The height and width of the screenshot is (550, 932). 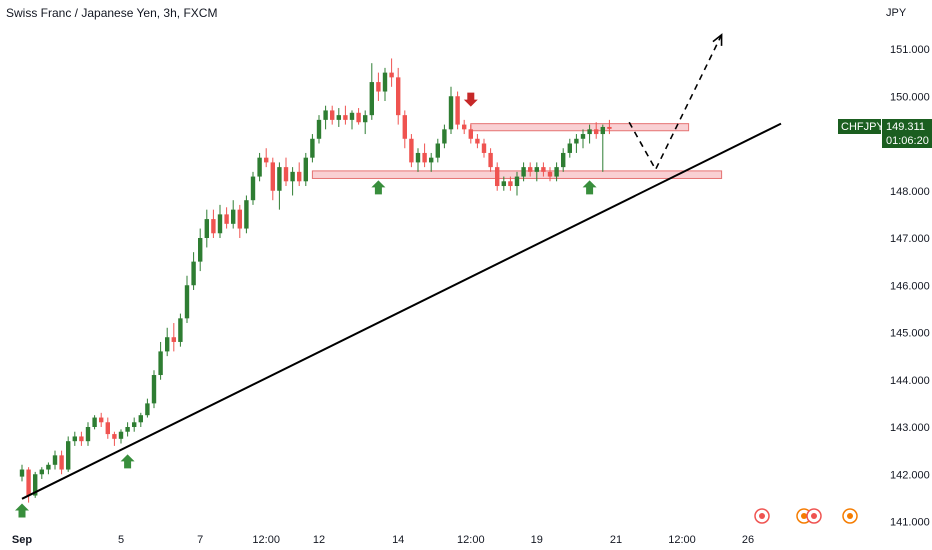 What do you see at coordinates (910, 50) in the screenshot?
I see `y-tick-10: 151.000` at bounding box center [910, 50].